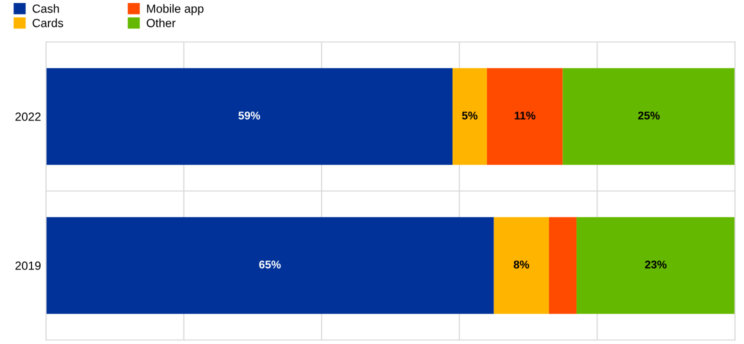  I want to click on data-label: 11%, so click(525, 116).